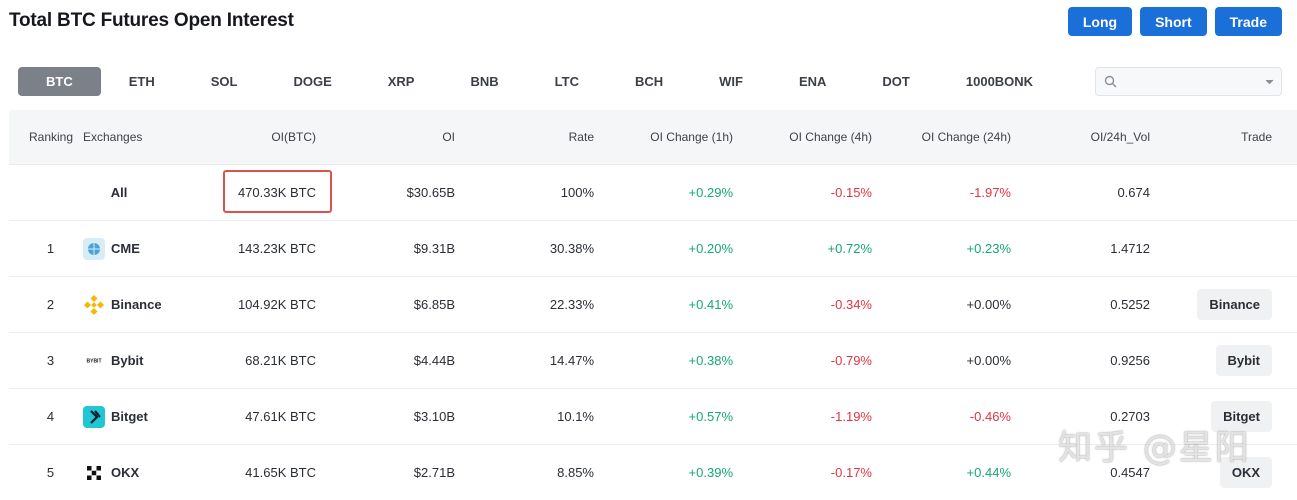 The width and height of the screenshot is (1297, 500). Describe the element at coordinates (1110, 81) in the screenshot. I see `search-icon` at that location.